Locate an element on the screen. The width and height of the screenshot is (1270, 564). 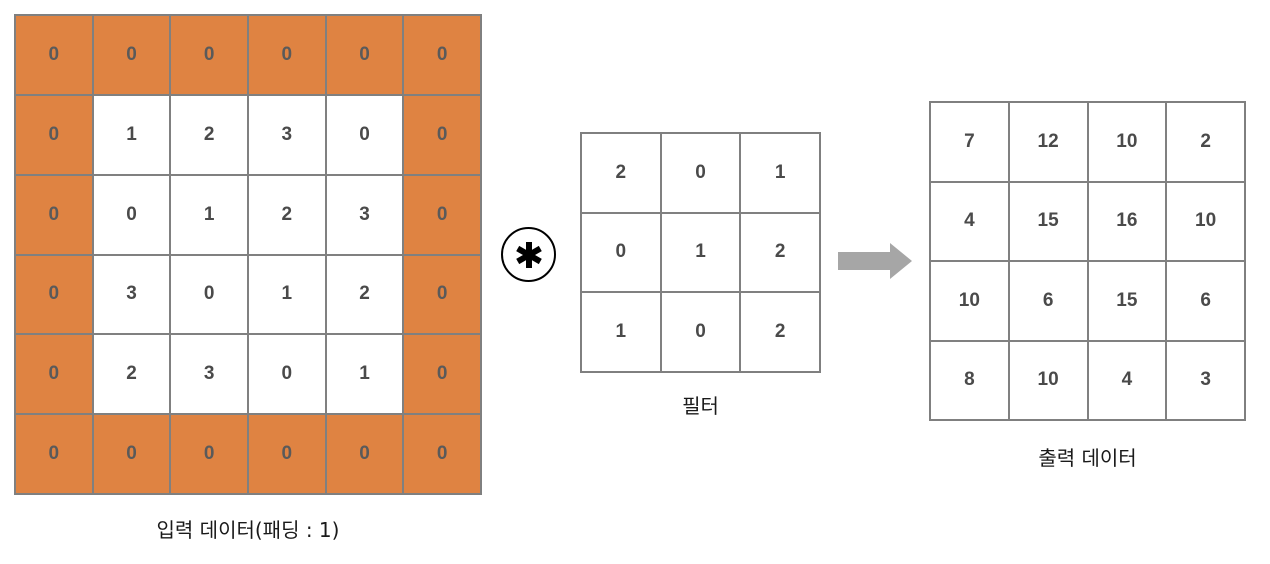
output-cell: 8 is located at coordinates (969, 380).